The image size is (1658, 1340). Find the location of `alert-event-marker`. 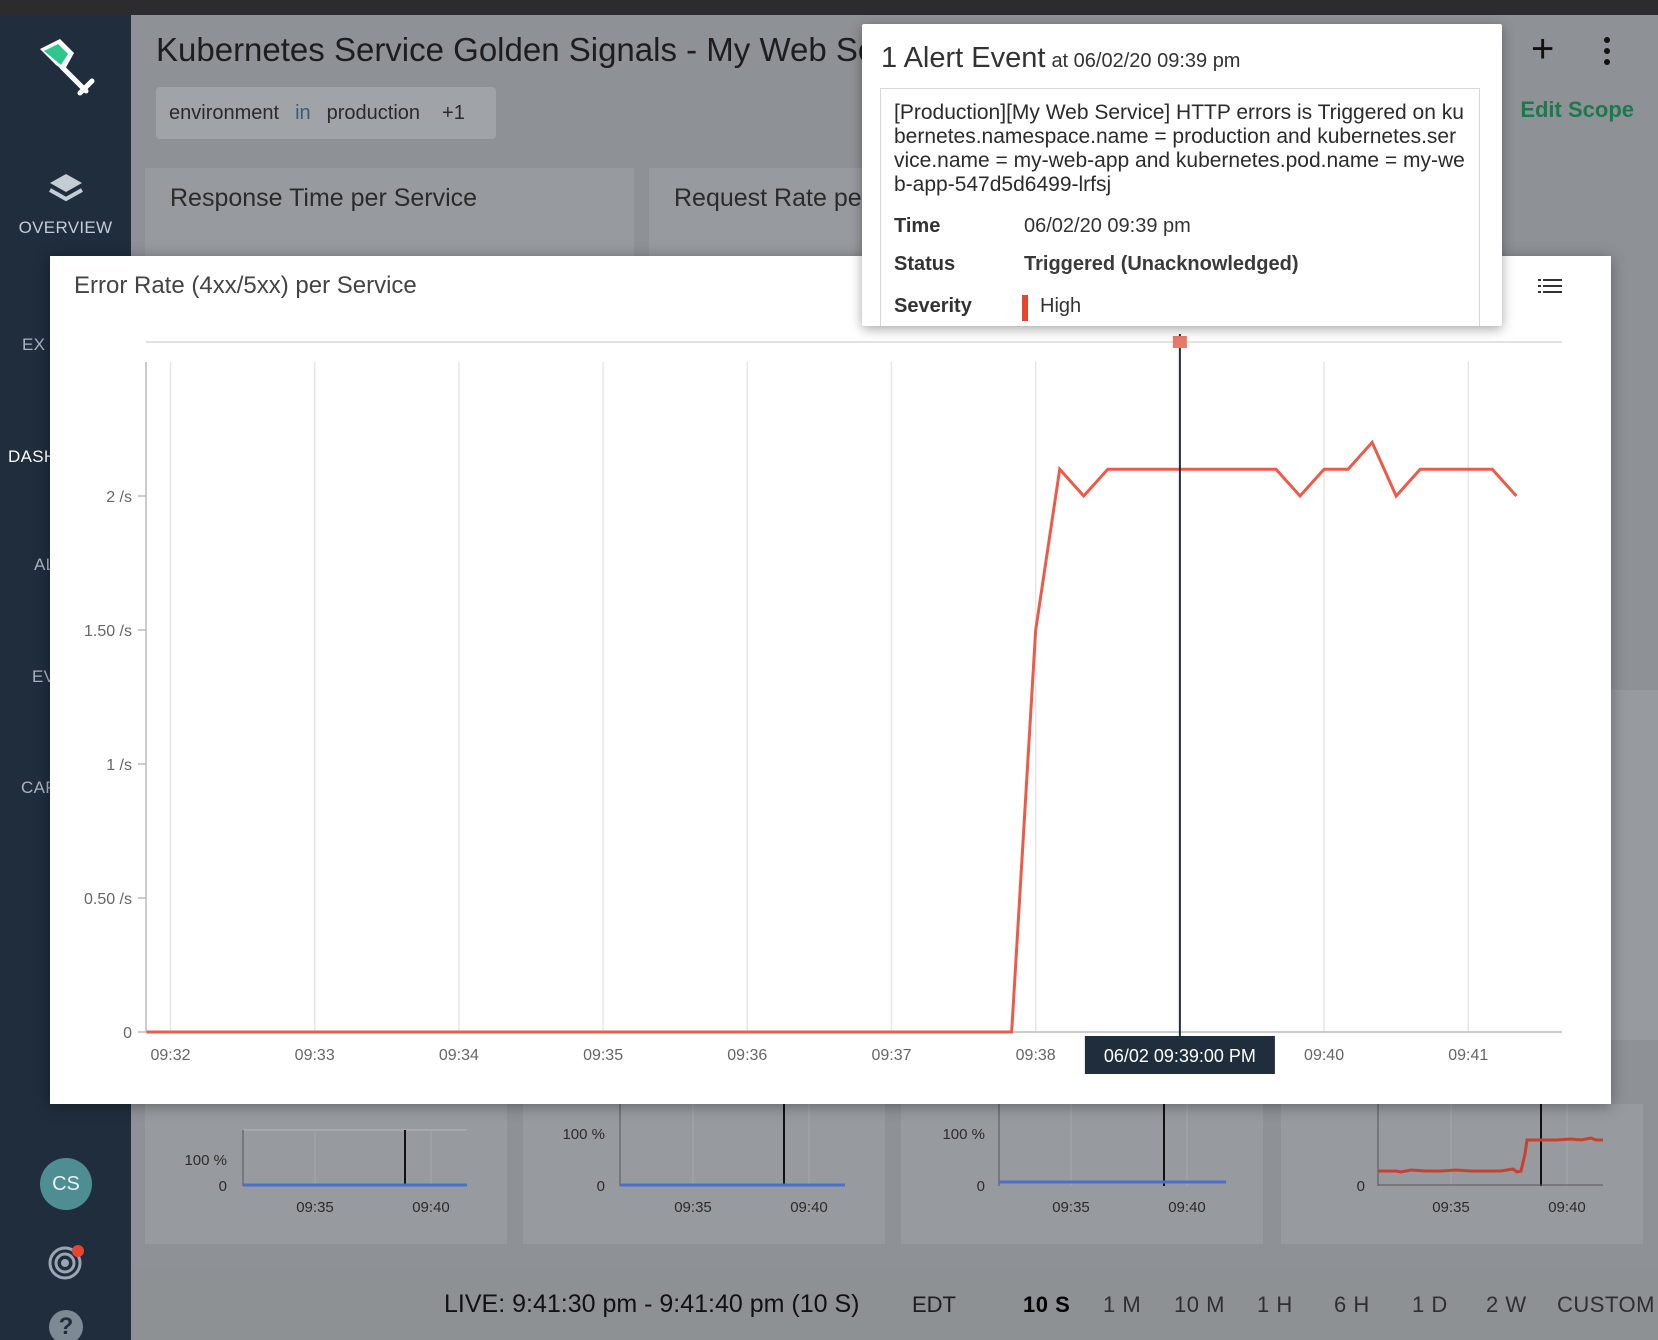

alert-event-marker is located at coordinates (1179, 342).